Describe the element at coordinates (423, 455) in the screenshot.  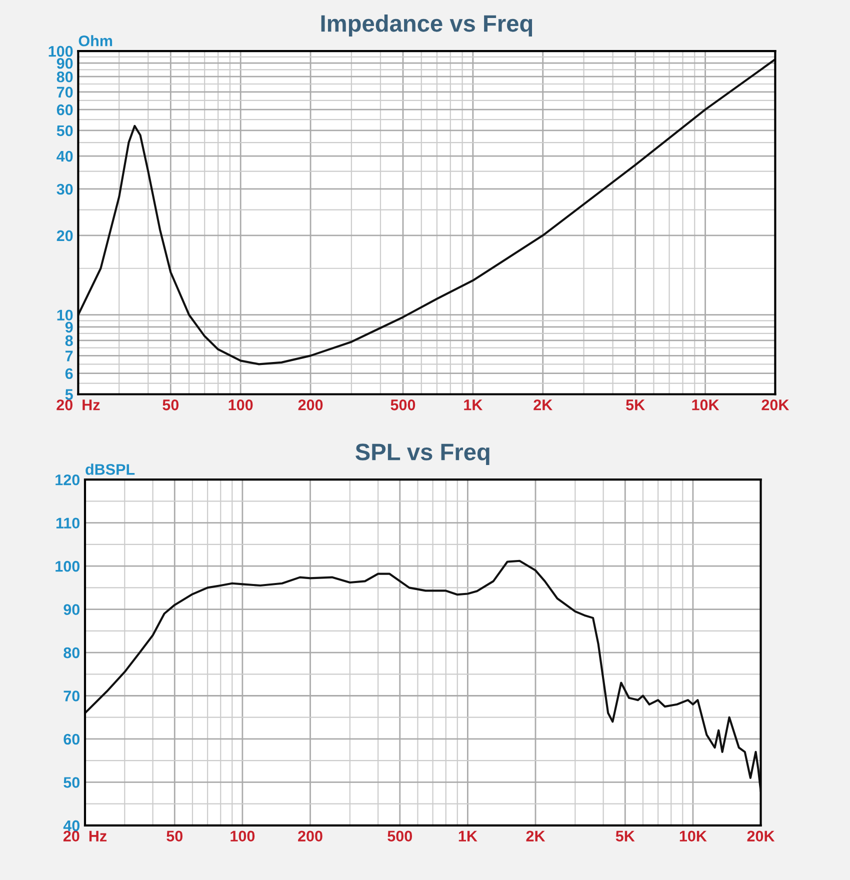
I see `chart-title: SPL vs Freq` at that location.